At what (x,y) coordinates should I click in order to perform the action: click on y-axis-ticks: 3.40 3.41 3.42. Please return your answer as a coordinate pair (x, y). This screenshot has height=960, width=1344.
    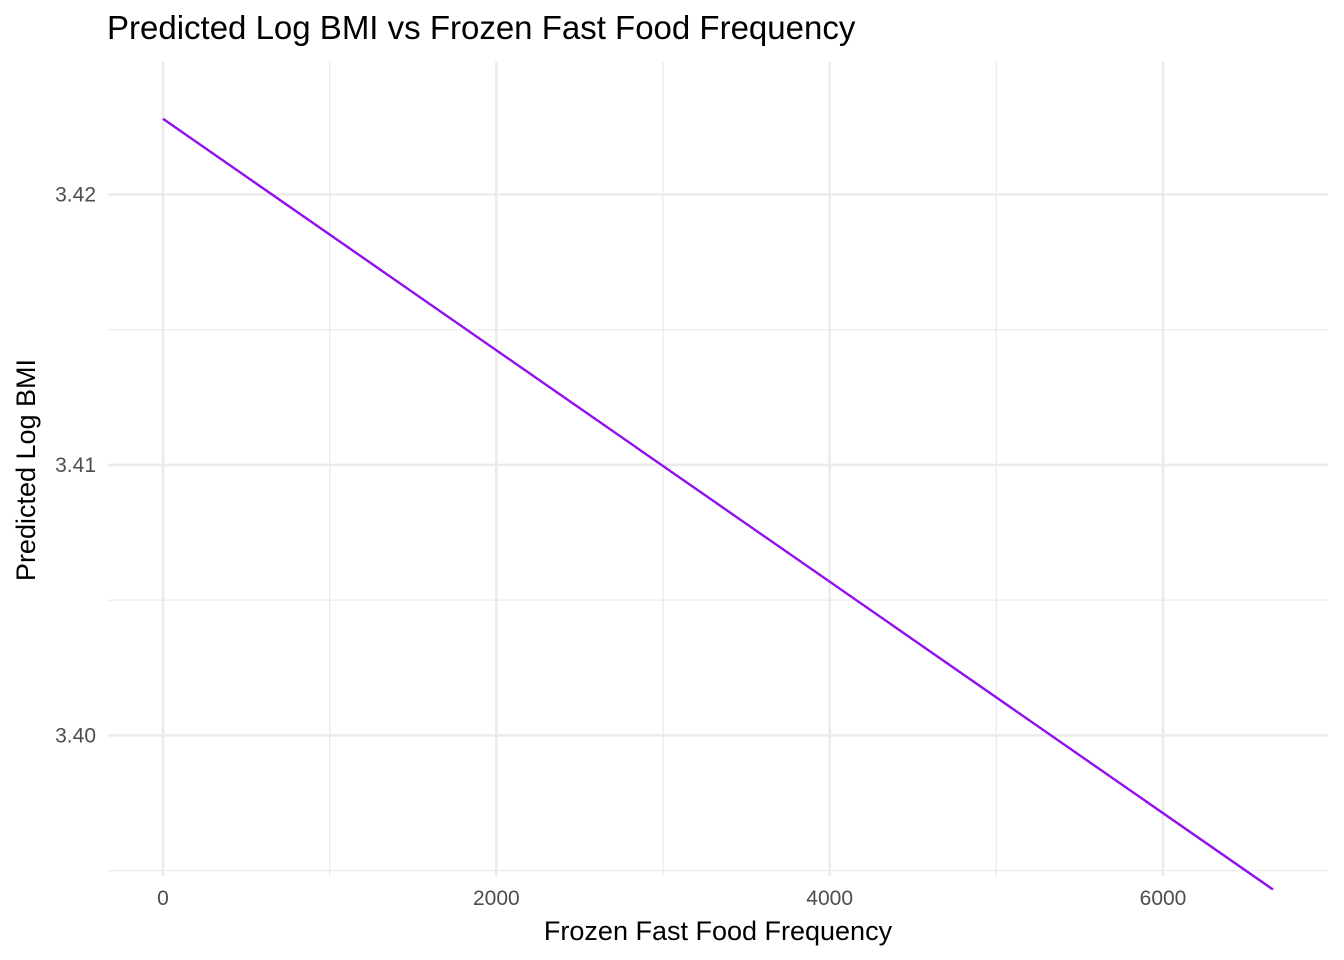
    Looking at the image, I should click on (75, 466).